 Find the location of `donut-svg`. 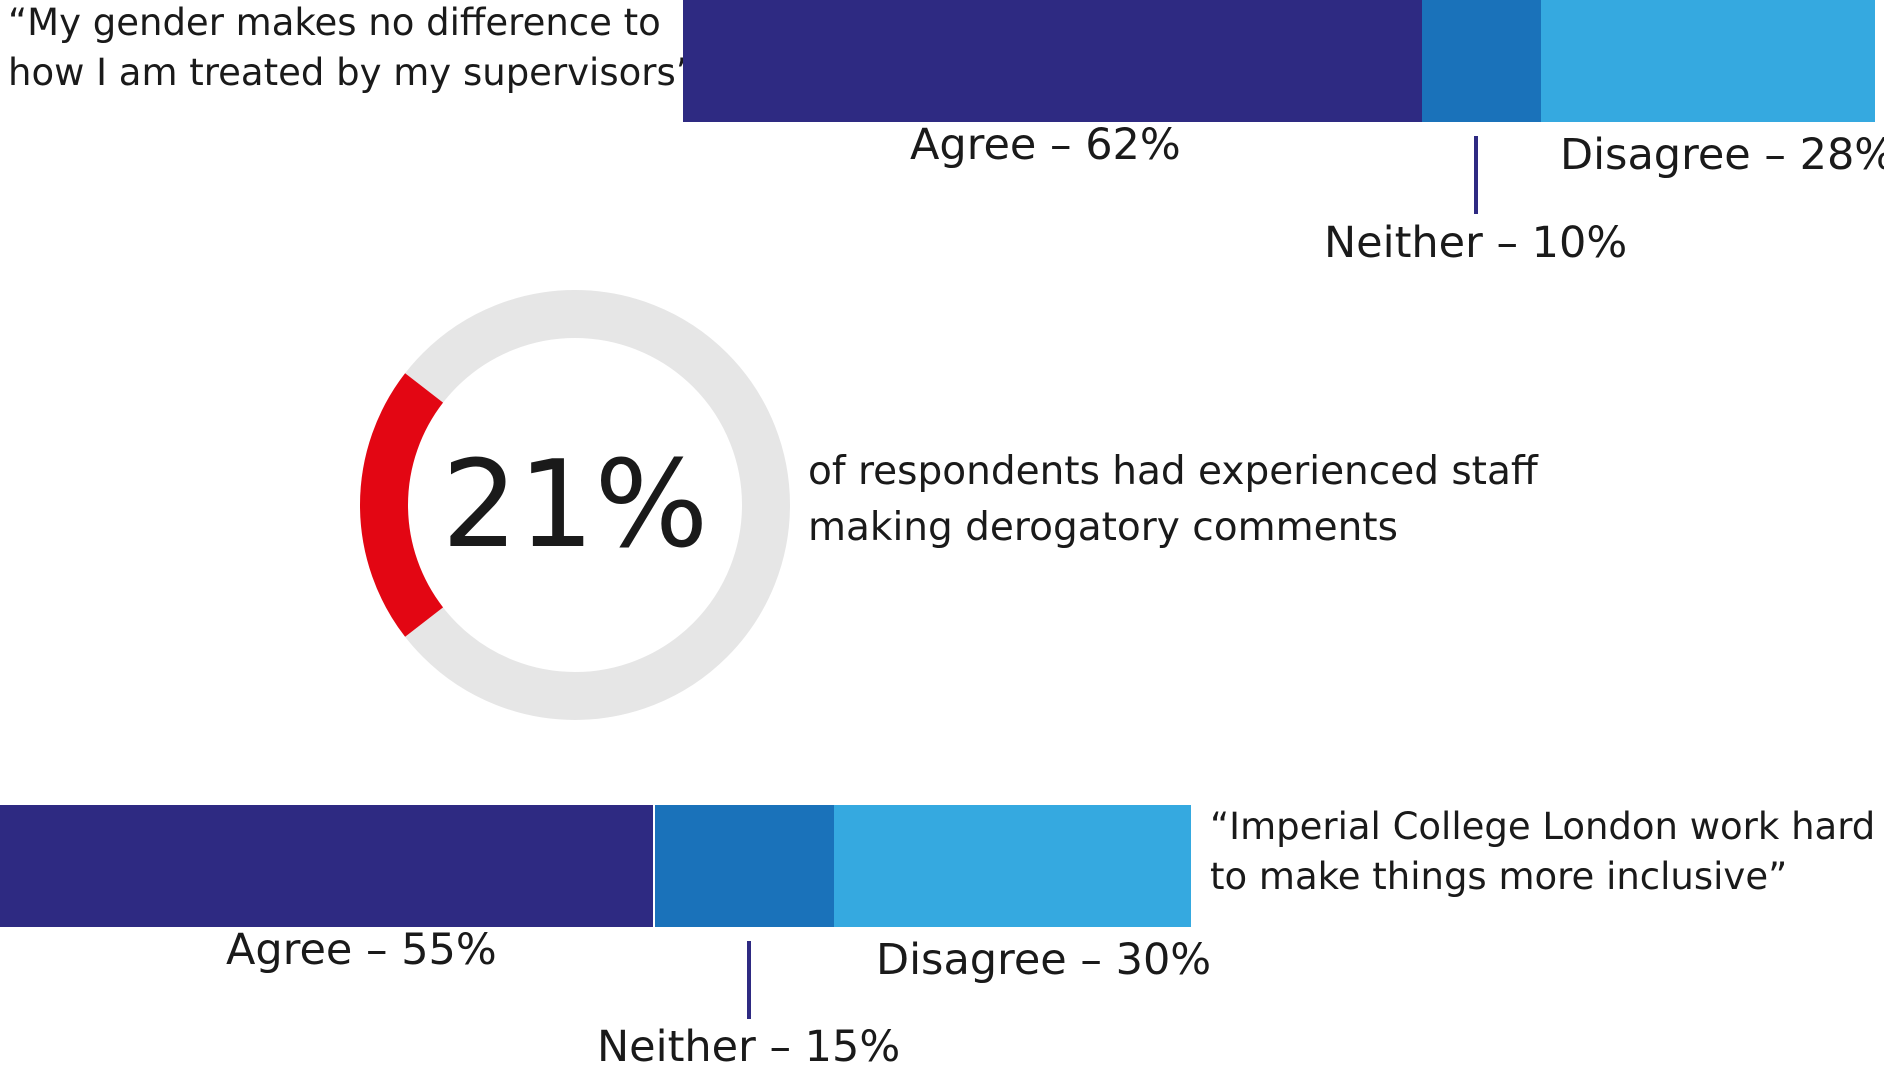

donut-svg is located at coordinates (575, 505).